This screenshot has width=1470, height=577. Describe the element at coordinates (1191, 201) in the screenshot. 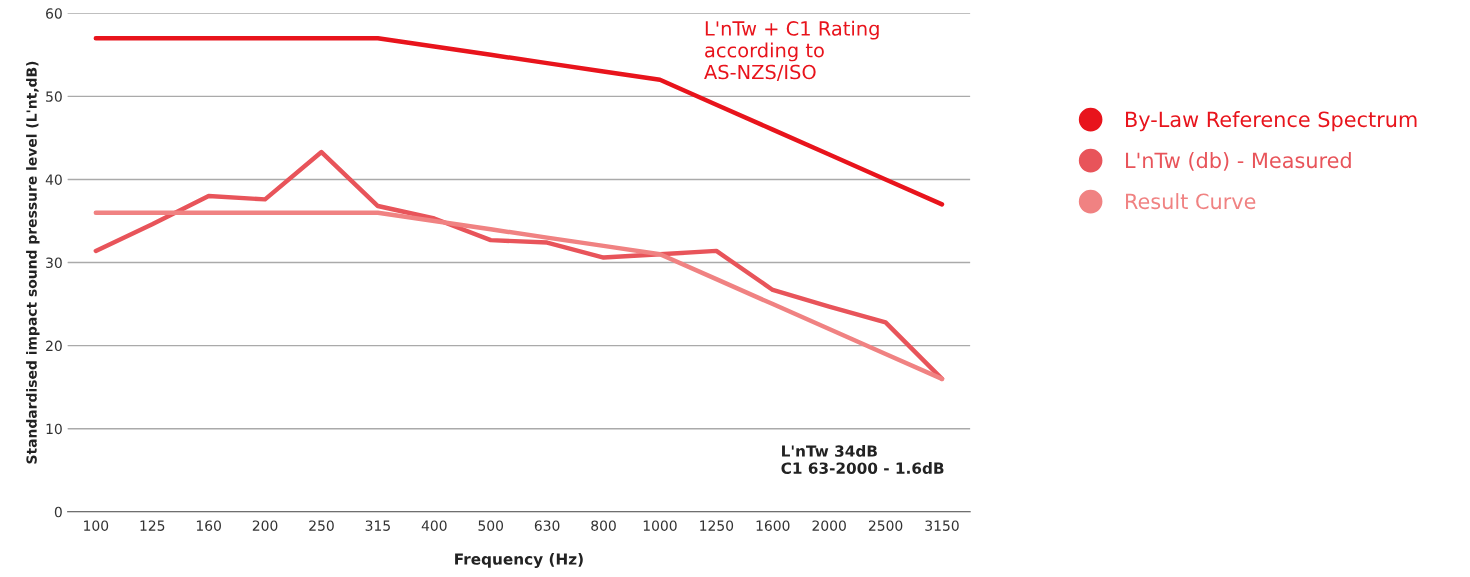

I see `legend-label: Result Curve` at that location.